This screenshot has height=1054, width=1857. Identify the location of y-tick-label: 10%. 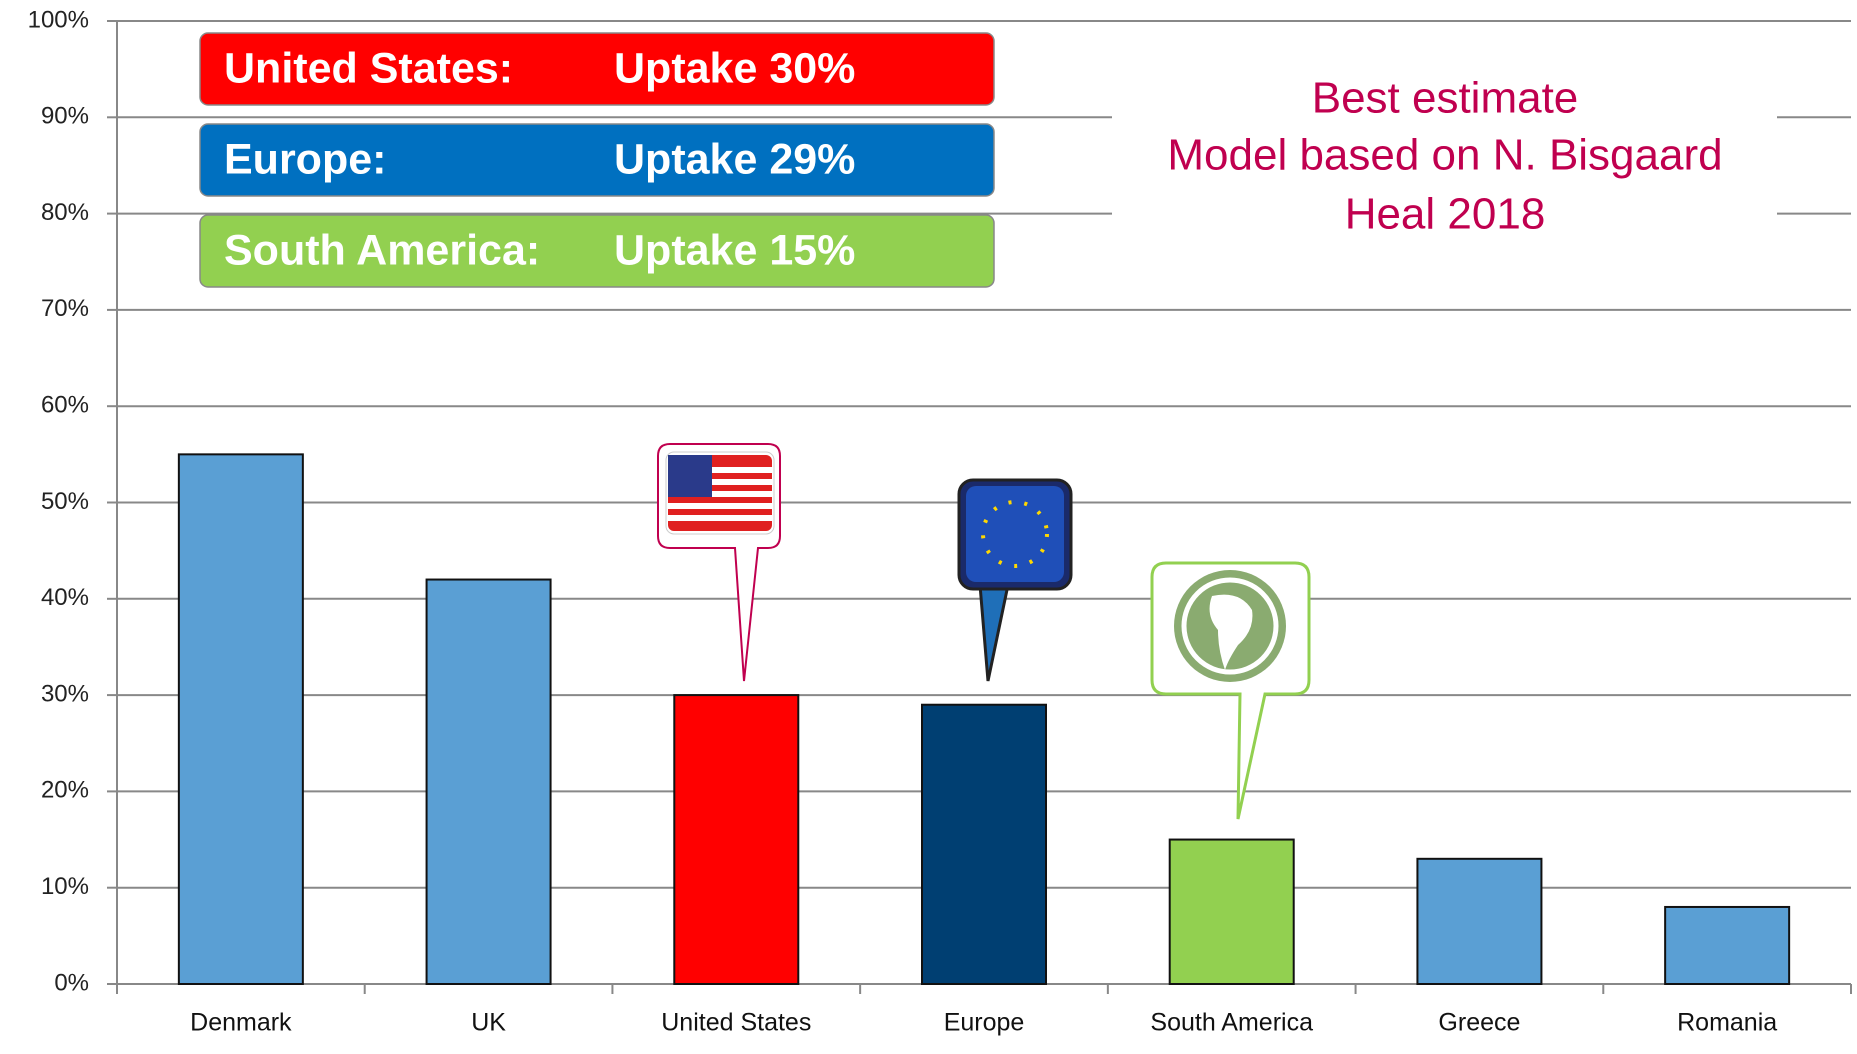
(65, 886).